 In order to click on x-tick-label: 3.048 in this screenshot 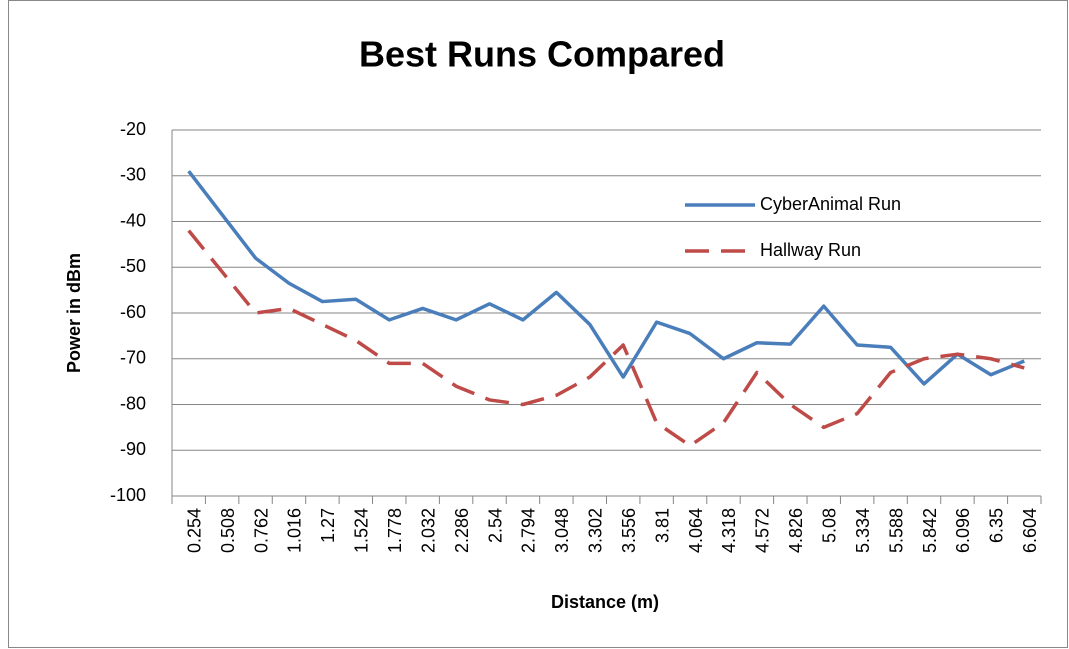, I will do `click(562, 530)`.